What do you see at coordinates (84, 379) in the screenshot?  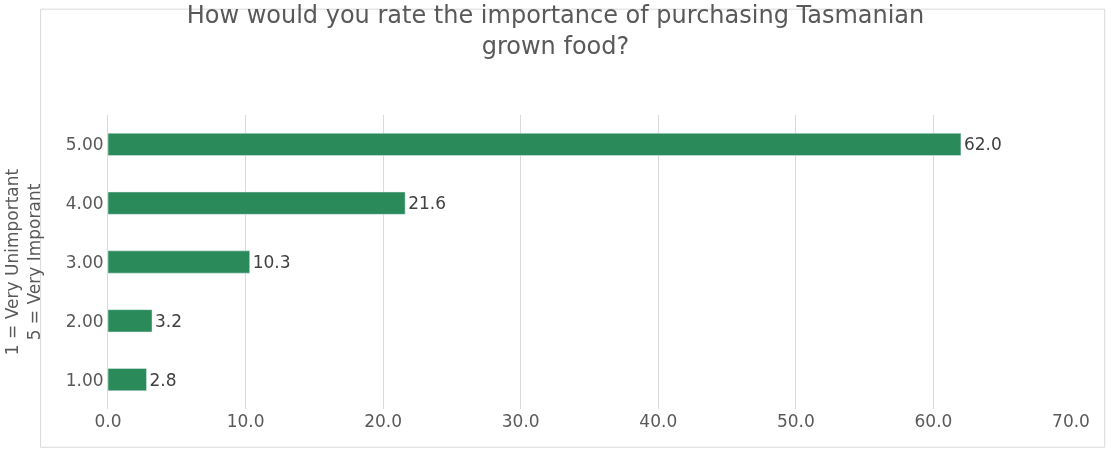 I see `y-tick-label: 1.00` at bounding box center [84, 379].